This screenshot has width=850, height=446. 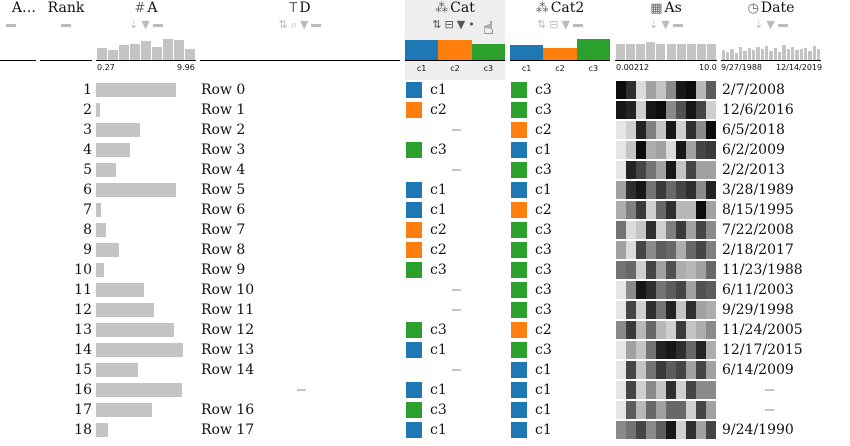 What do you see at coordinates (810, 55) in the screenshot?
I see `histogram-bar` at bounding box center [810, 55].